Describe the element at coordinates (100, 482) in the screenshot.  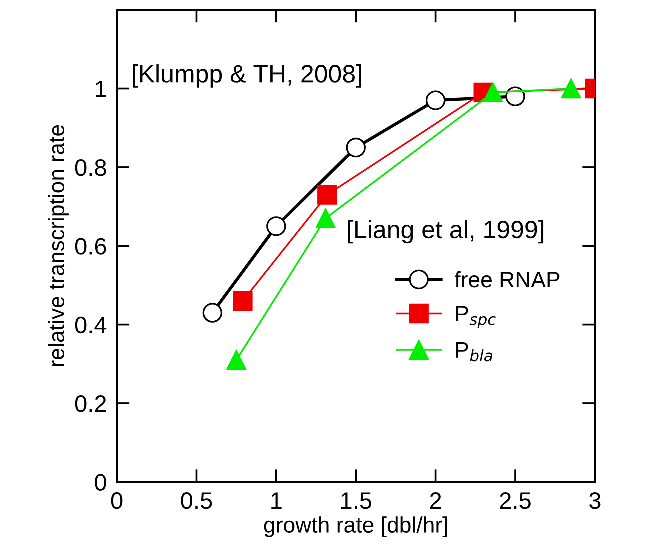
I see `y-tick-label: 0` at that location.